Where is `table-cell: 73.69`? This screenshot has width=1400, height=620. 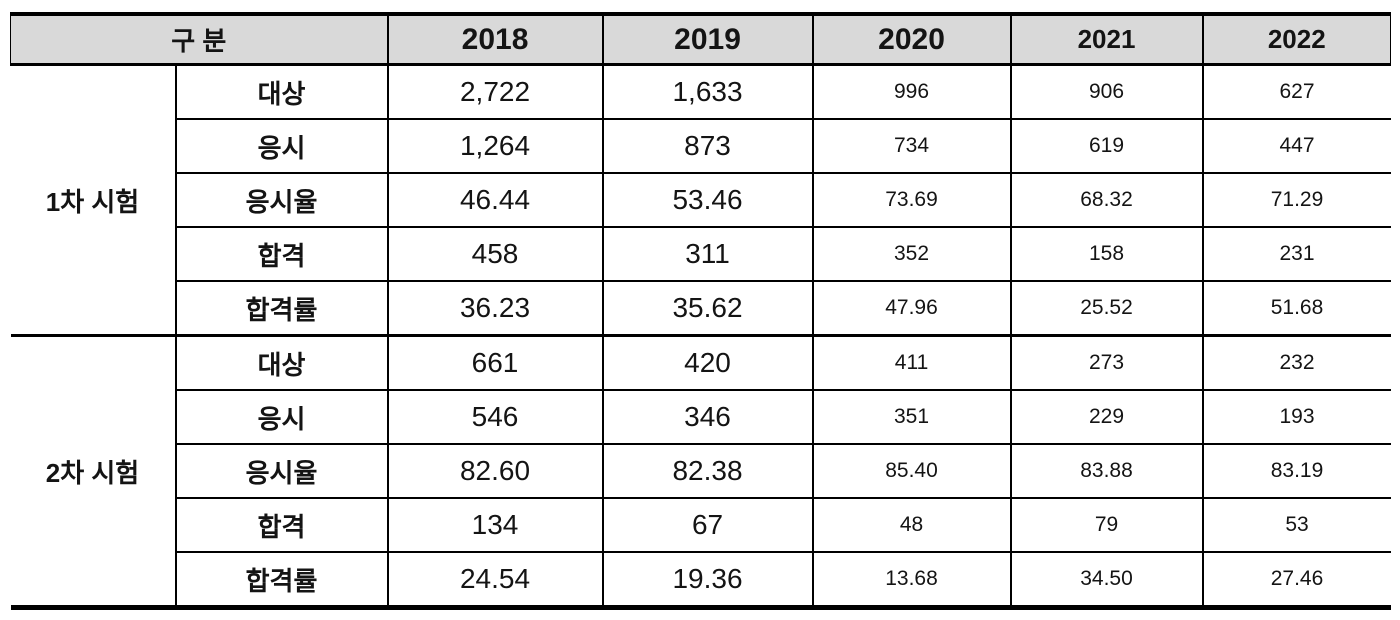 table-cell: 73.69 is located at coordinates (911, 199).